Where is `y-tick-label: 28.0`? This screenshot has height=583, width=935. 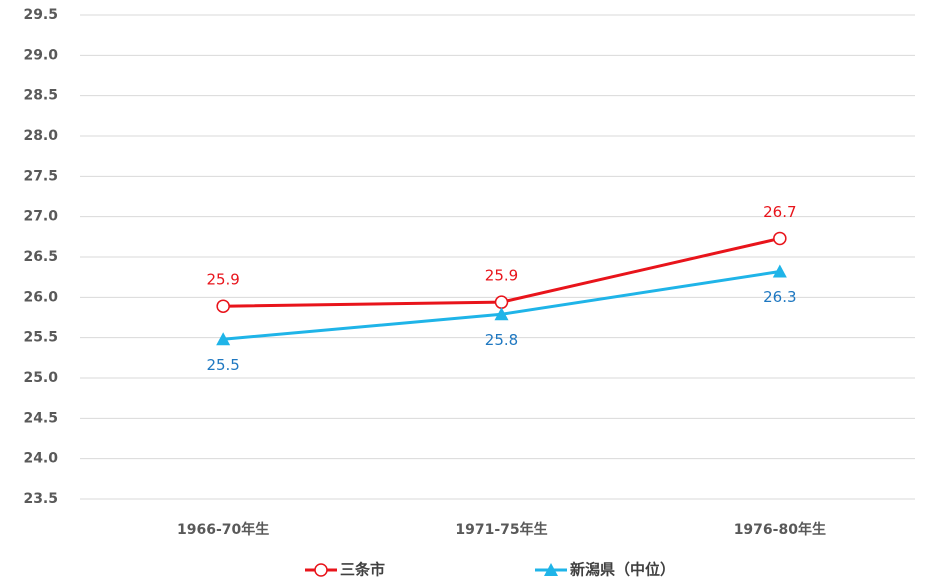 y-tick-label: 28.0 is located at coordinates (40, 136).